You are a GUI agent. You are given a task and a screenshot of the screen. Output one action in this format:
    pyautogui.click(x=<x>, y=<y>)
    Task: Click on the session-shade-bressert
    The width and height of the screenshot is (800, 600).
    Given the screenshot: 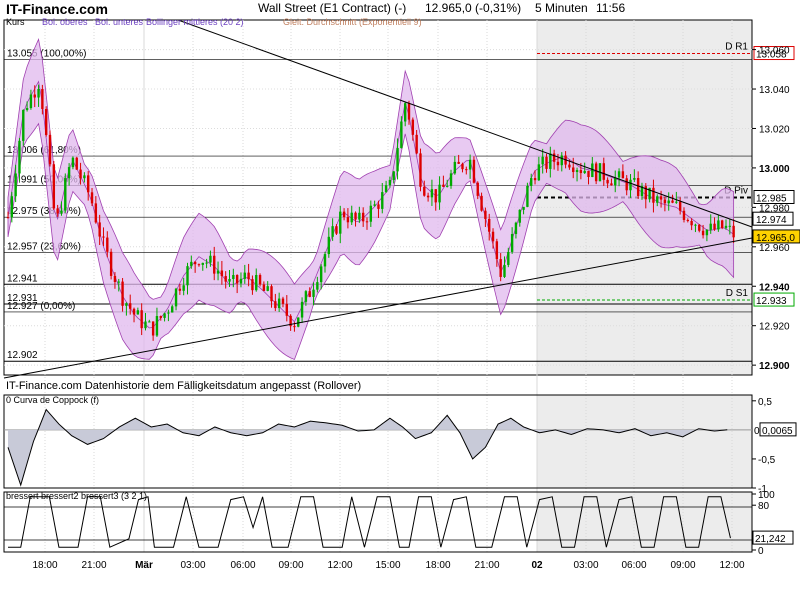 What is the action you would take?
    pyautogui.click(x=644, y=522)
    